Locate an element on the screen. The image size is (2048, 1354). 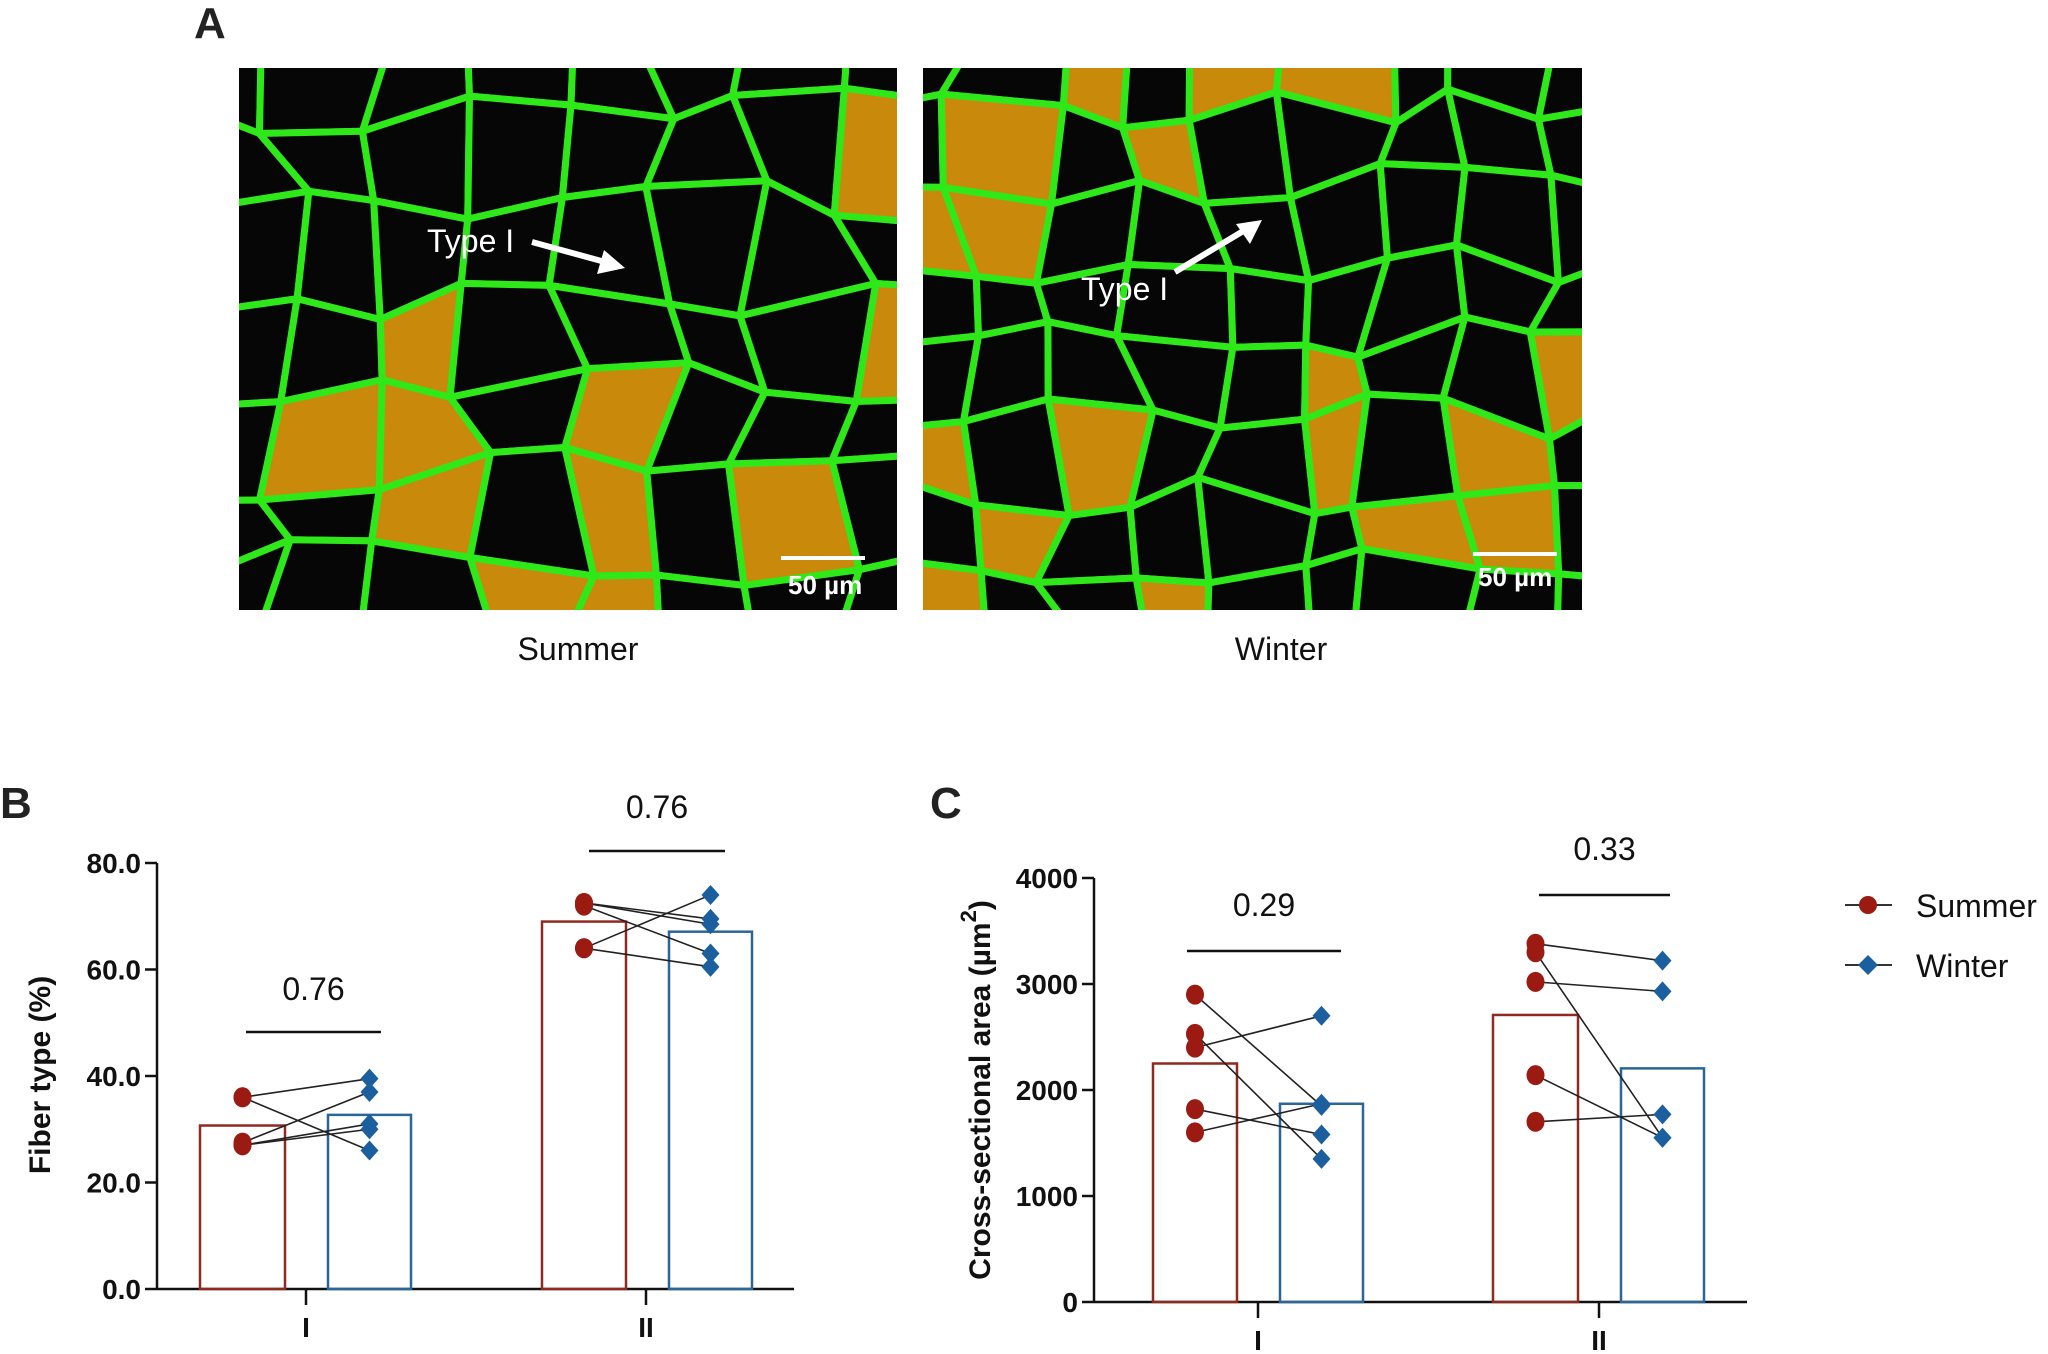
p-value-label: 0.29 is located at coordinates (1264, 905).